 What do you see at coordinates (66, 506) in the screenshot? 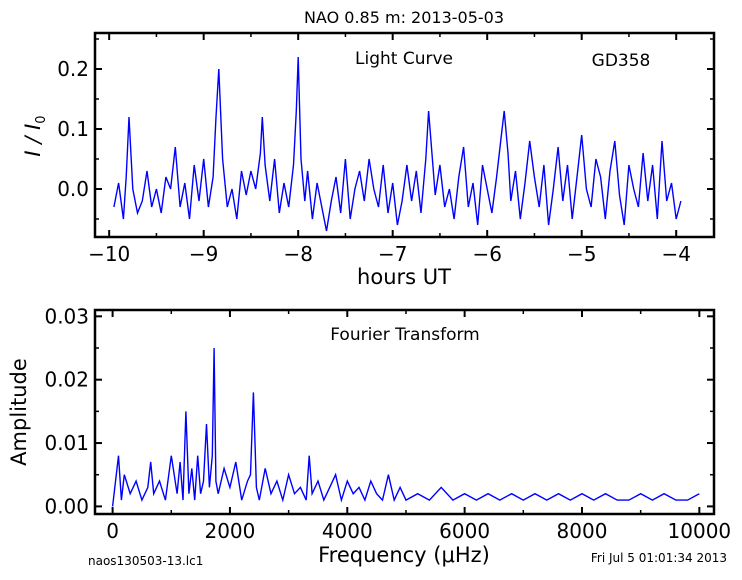
I see `y-tick-label: 0.00` at bounding box center [66, 506].